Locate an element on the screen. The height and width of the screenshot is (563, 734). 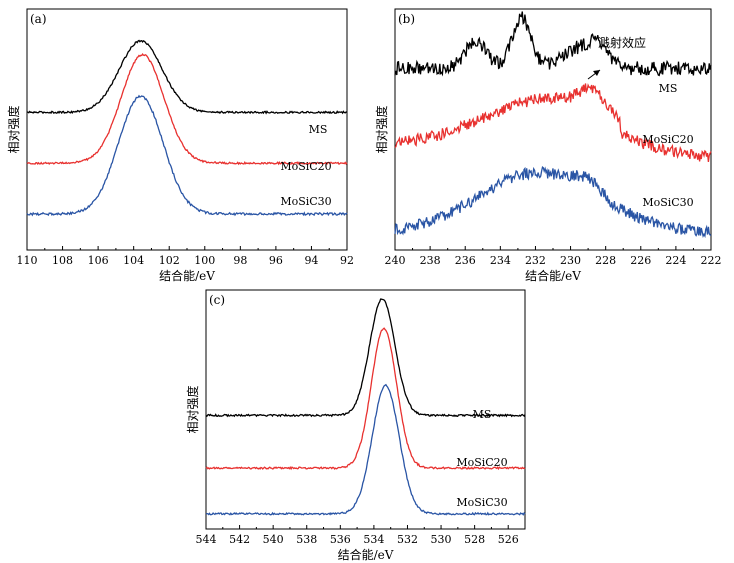
x-tick-label: 240 is located at coordinates (395, 260).